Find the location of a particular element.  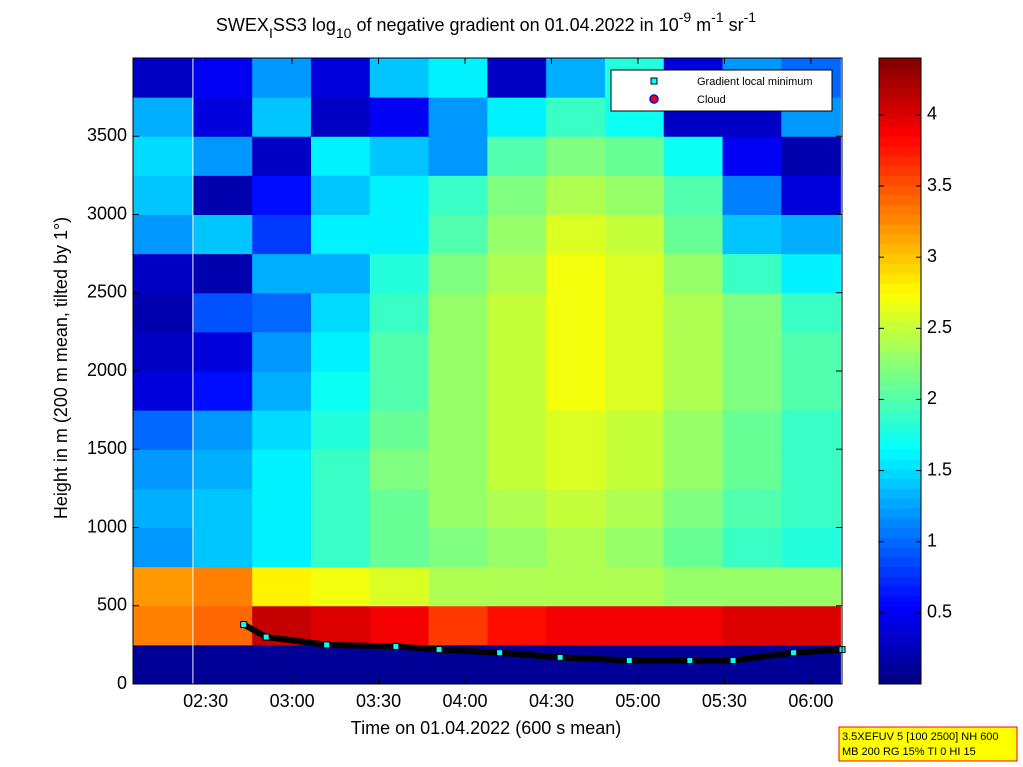

legend-label: Cloud is located at coordinates (711, 100).